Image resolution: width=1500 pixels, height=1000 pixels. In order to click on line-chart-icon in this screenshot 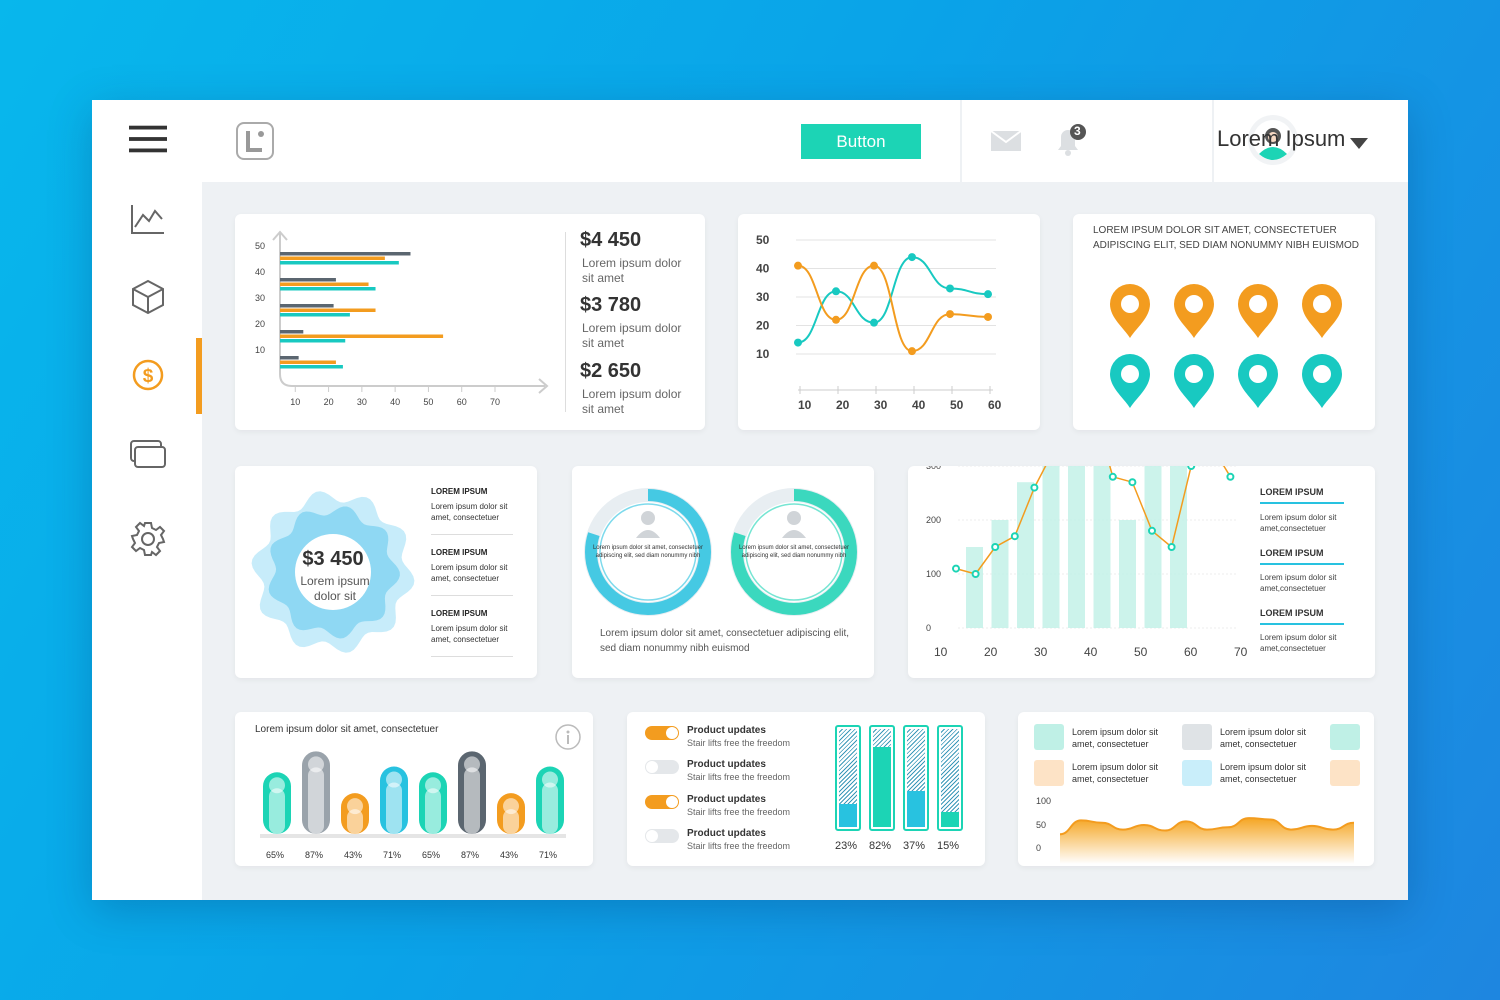, I will do `click(148, 219)`.